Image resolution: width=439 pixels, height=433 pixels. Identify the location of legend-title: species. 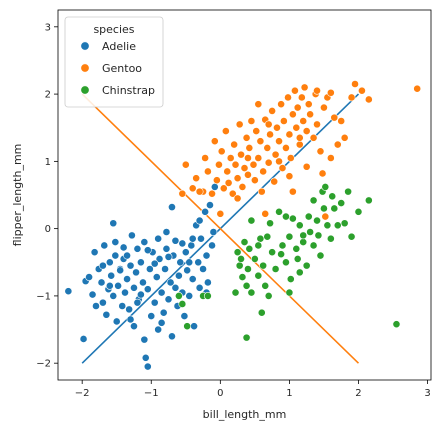
(113, 29).